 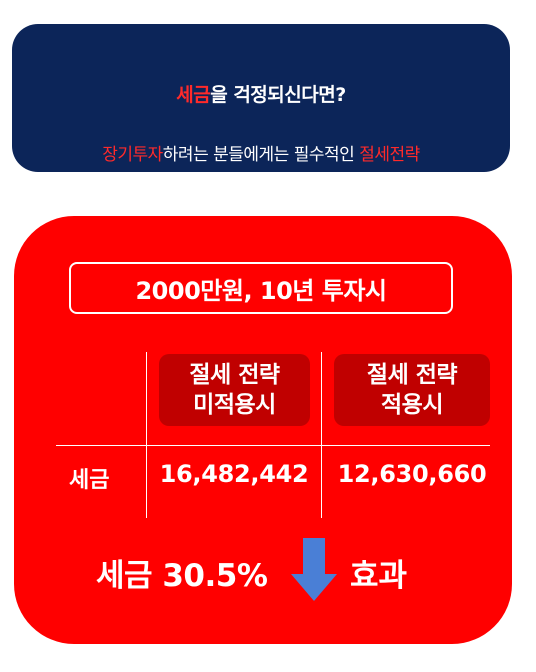 What do you see at coordinates (89, 480) in the screenshot?
I see `row-label-tax: 세금` at bounding box center [89, 480].